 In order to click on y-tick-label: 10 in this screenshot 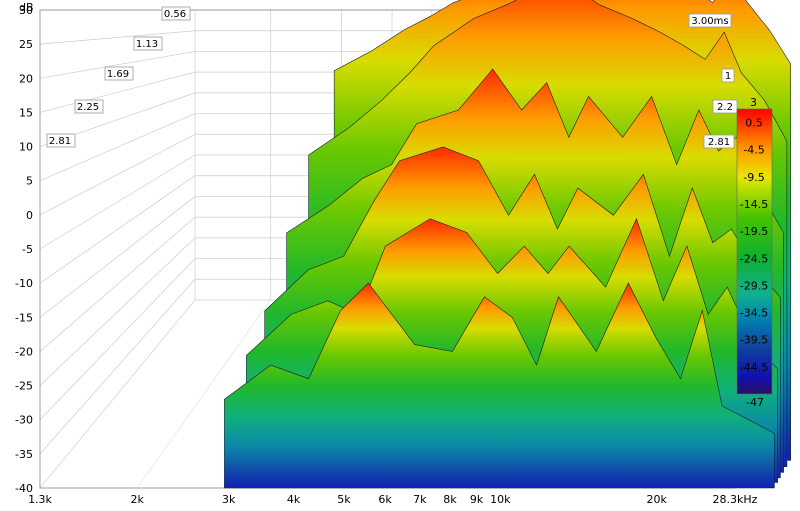, I will do `click(26, 147)`.